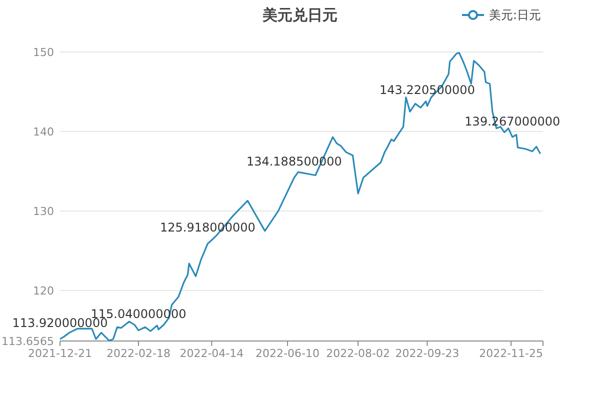 The height and width of the screenshot is (400, 600). I want to click on y-tick-label: 150, so click(43, 52).